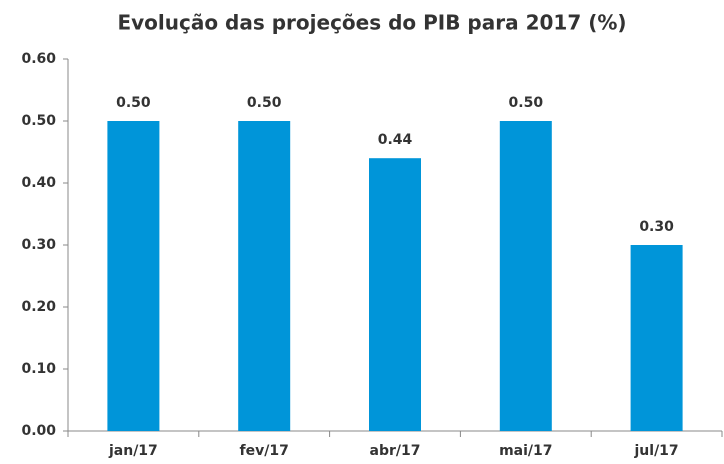 This screenshot has height=464, width=724. What do you see at coordinates (38, 307) in the screenshot?
I see `y-tick-label: 0.20` at bounding box center [38, 307].